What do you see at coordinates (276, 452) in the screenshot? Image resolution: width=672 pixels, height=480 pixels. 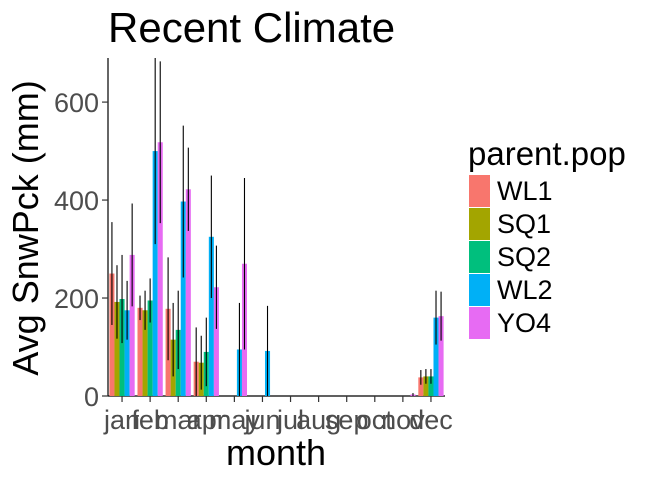 I see `x-axis-title: month` at bounding box center [276, 452].